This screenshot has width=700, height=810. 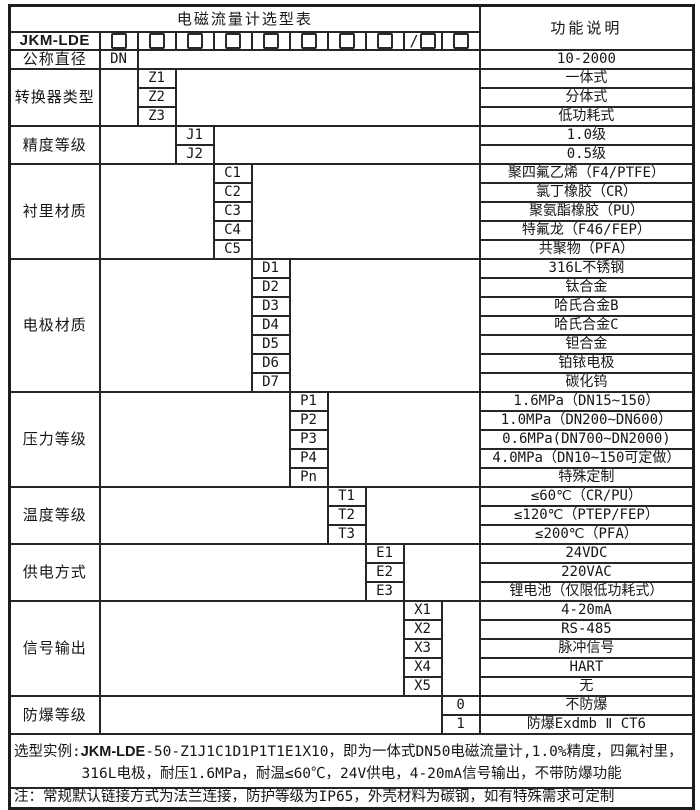 I want to click on desc-cell-Pn: 特殊定制, so click(x=586, y=477).